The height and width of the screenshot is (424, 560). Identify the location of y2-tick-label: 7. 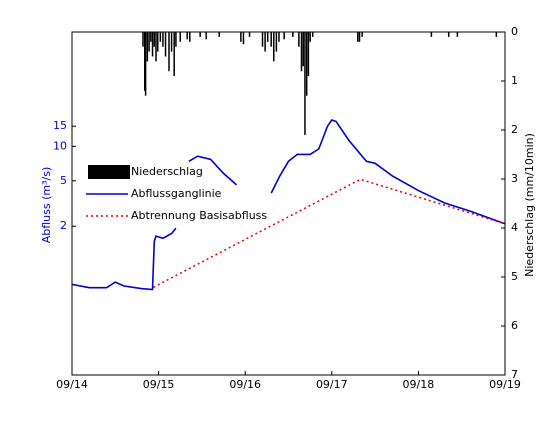
(514, 374).